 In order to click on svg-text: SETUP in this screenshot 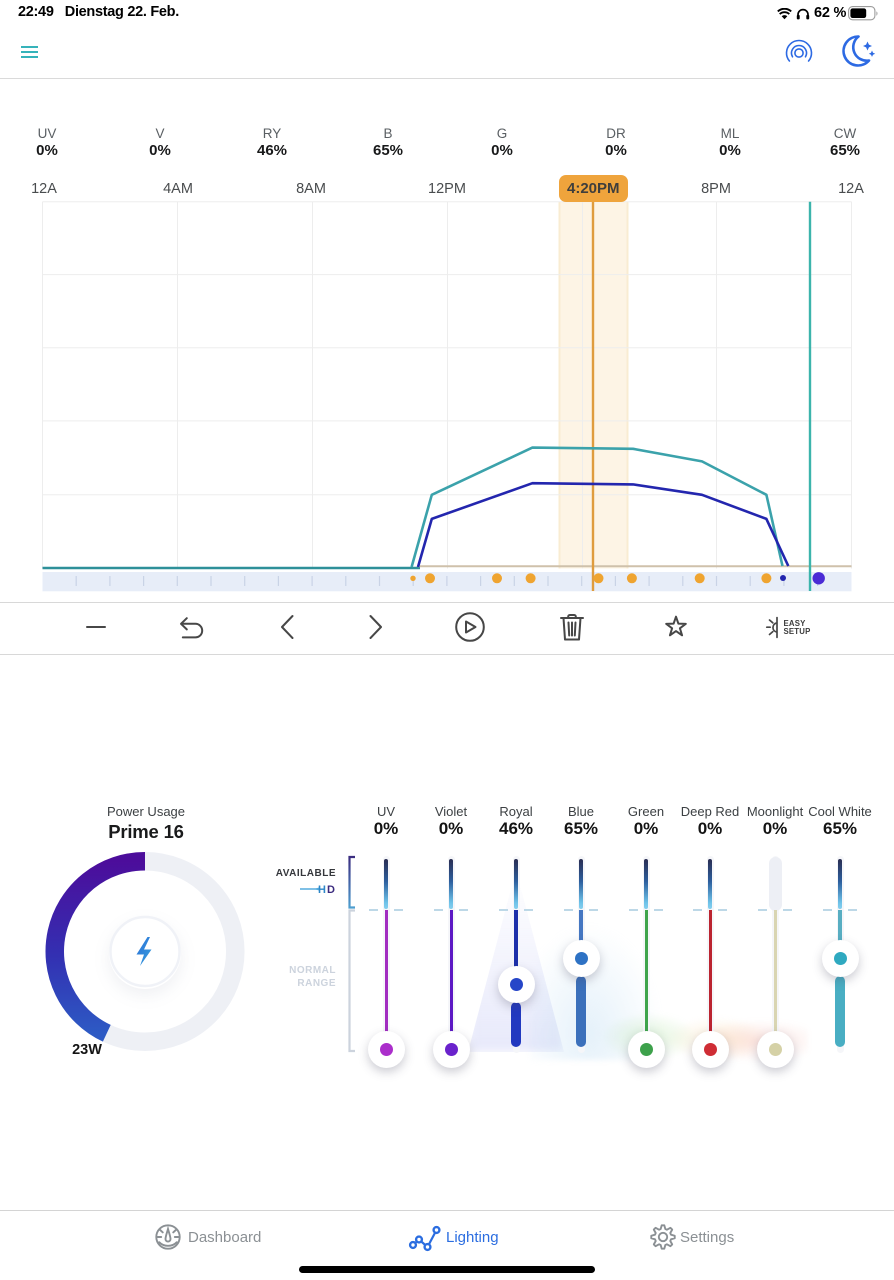, I will do `click(797, 631)`.